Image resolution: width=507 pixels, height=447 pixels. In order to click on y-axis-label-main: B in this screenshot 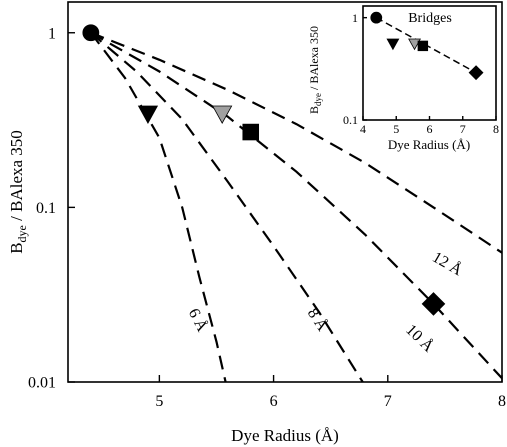, I will do `click(16, 247)`.